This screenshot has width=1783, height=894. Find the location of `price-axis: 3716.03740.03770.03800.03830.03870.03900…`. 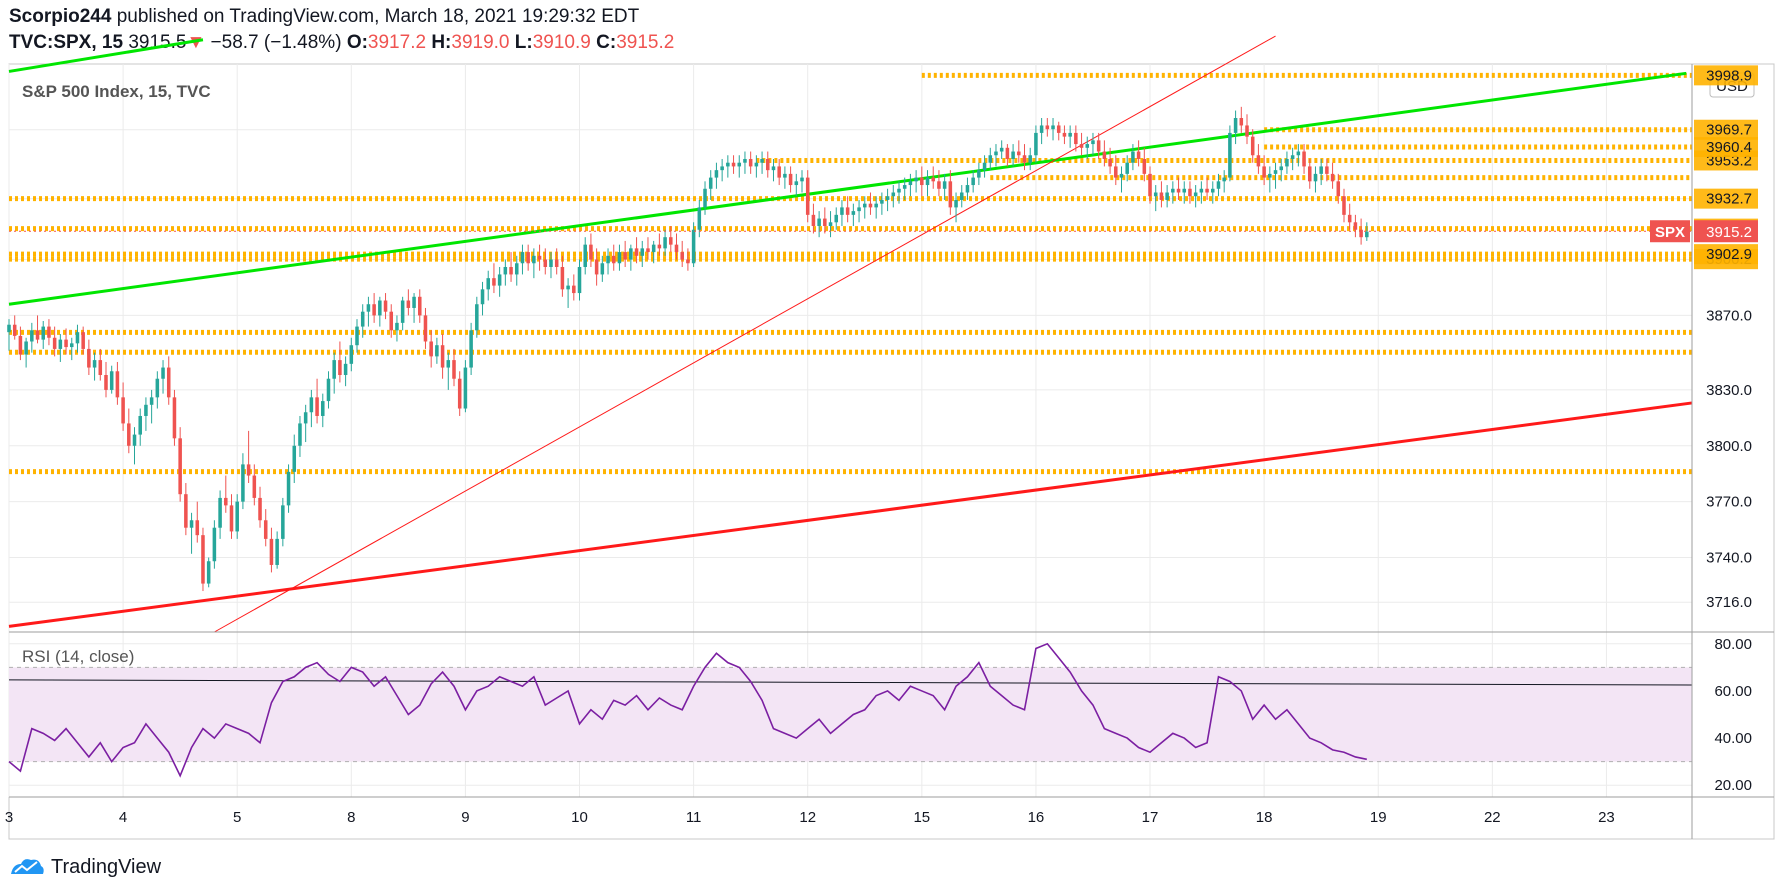

price-axis: 3716.03740.03770.03800.03830.03870.03900… is located at coordinates (1726, 338).